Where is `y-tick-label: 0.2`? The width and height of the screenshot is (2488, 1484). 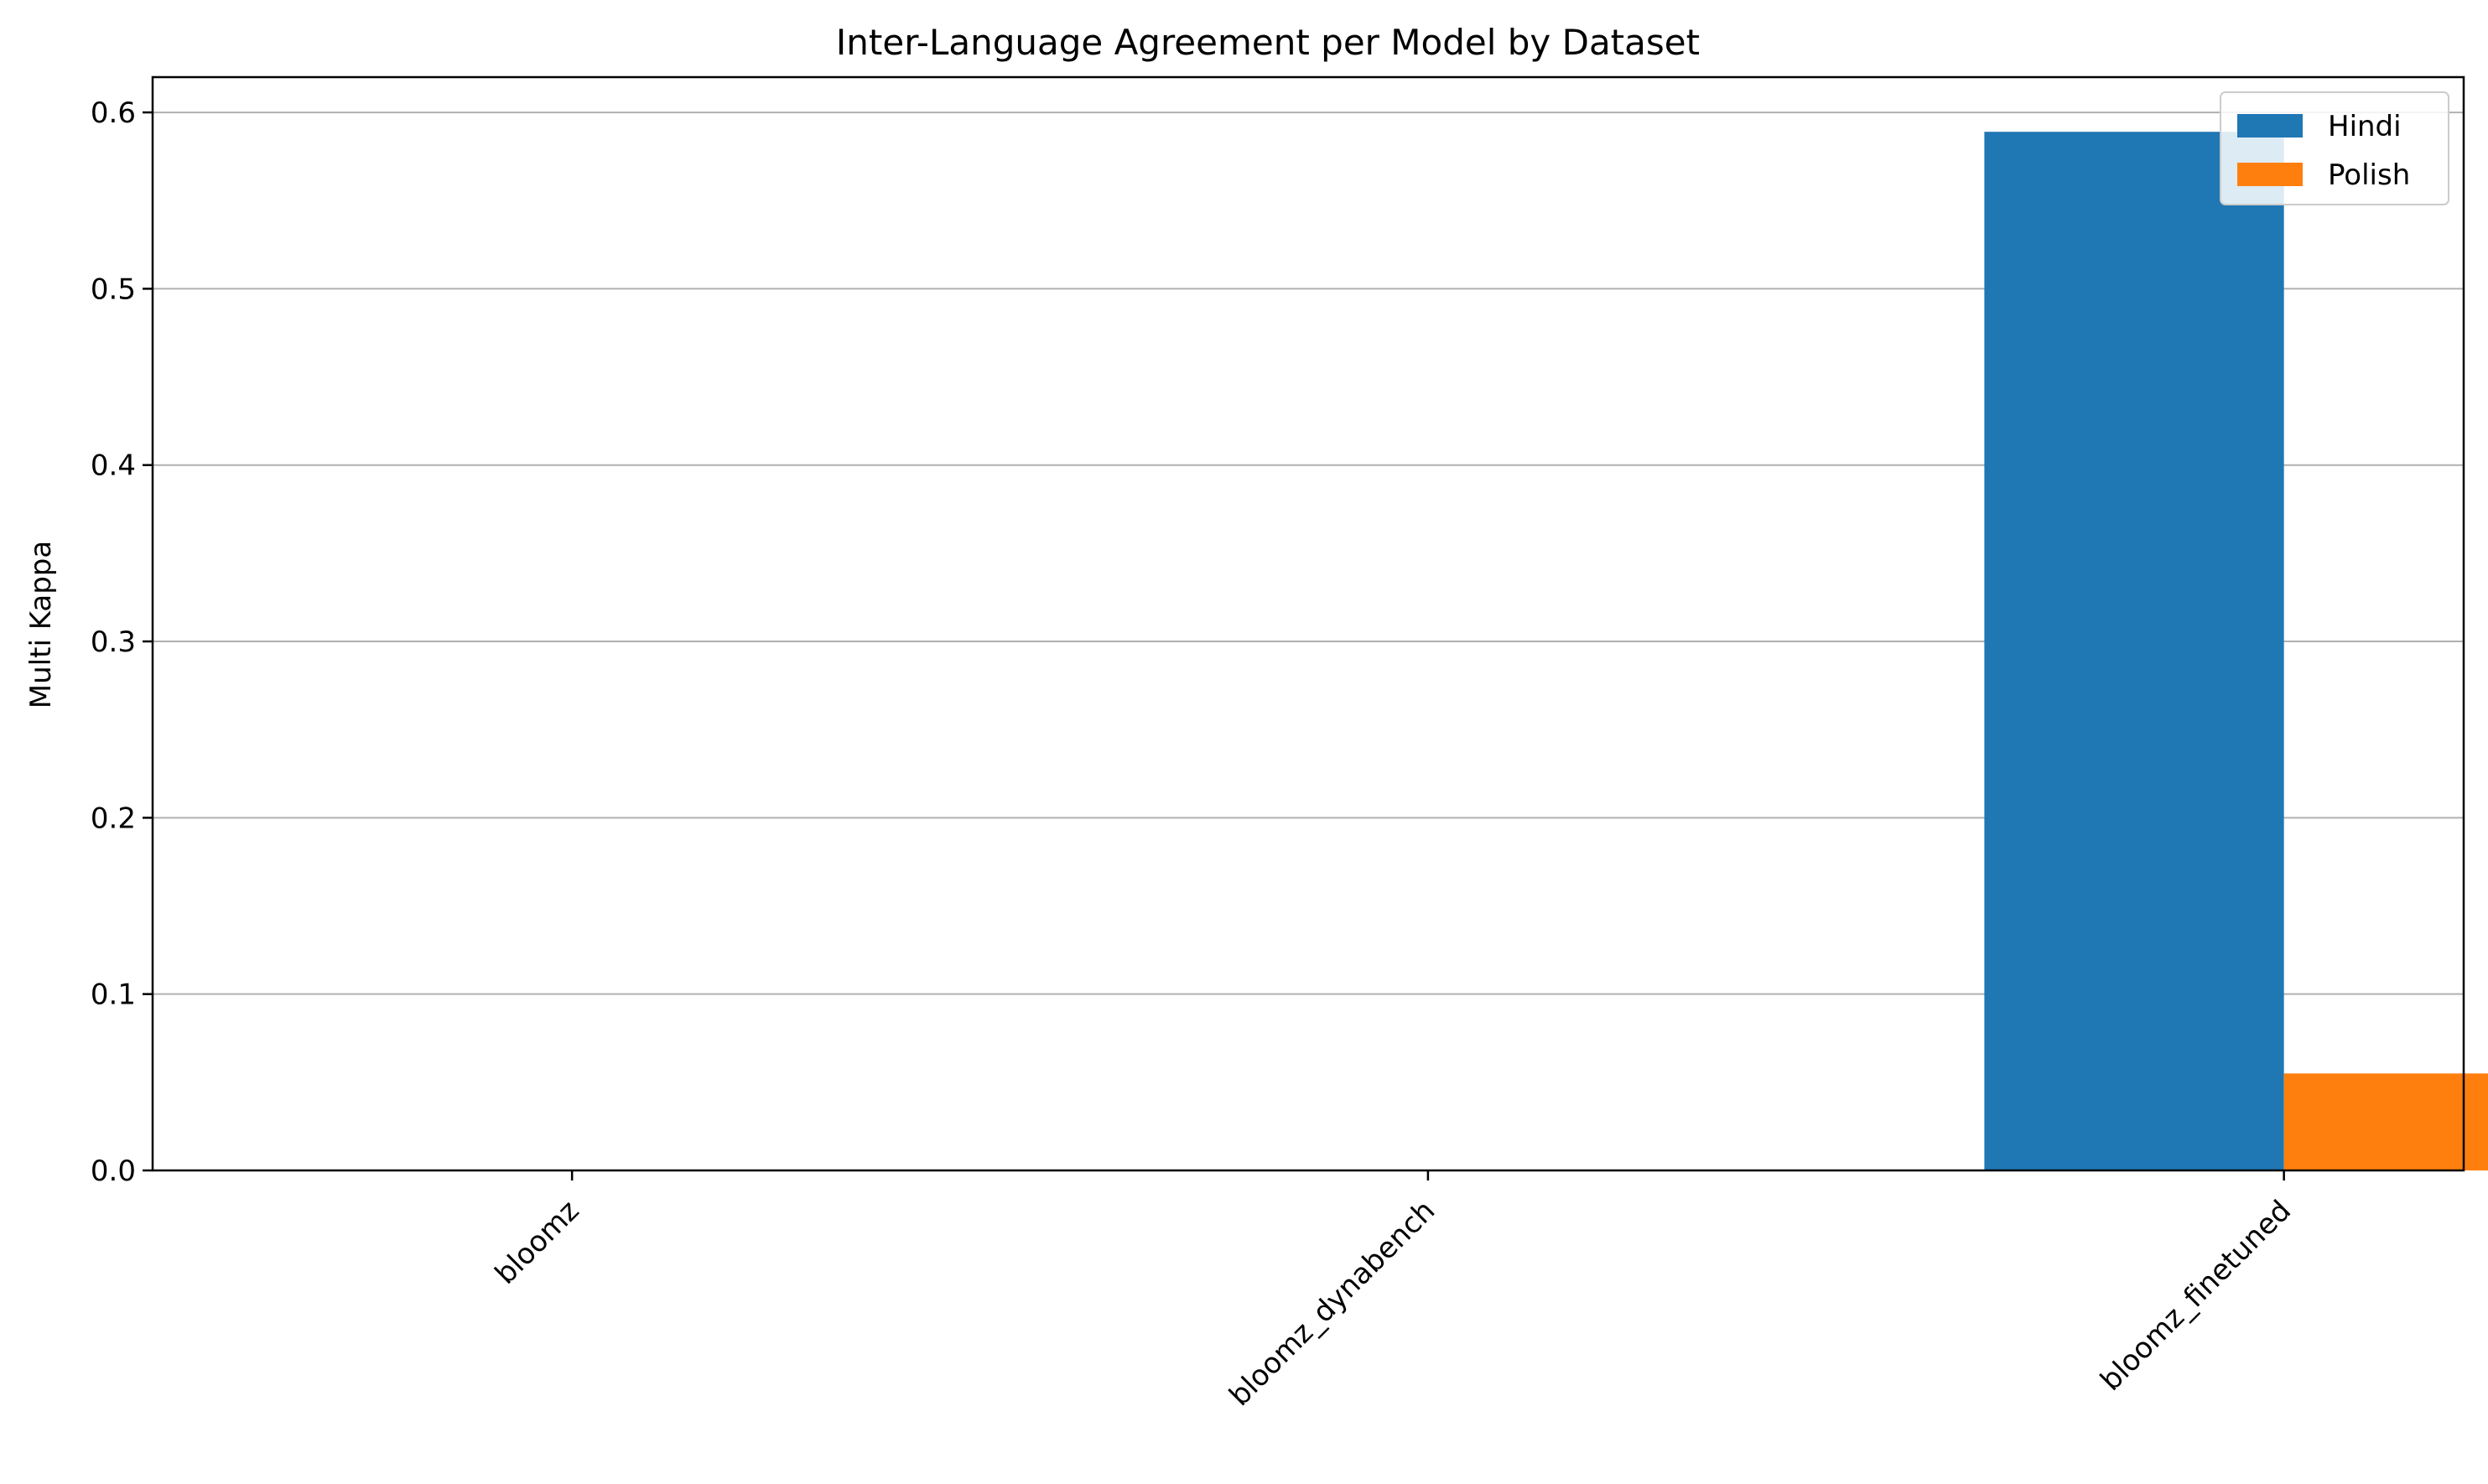
y-tick-label: 0.2 is located at coordinates (114, 818).